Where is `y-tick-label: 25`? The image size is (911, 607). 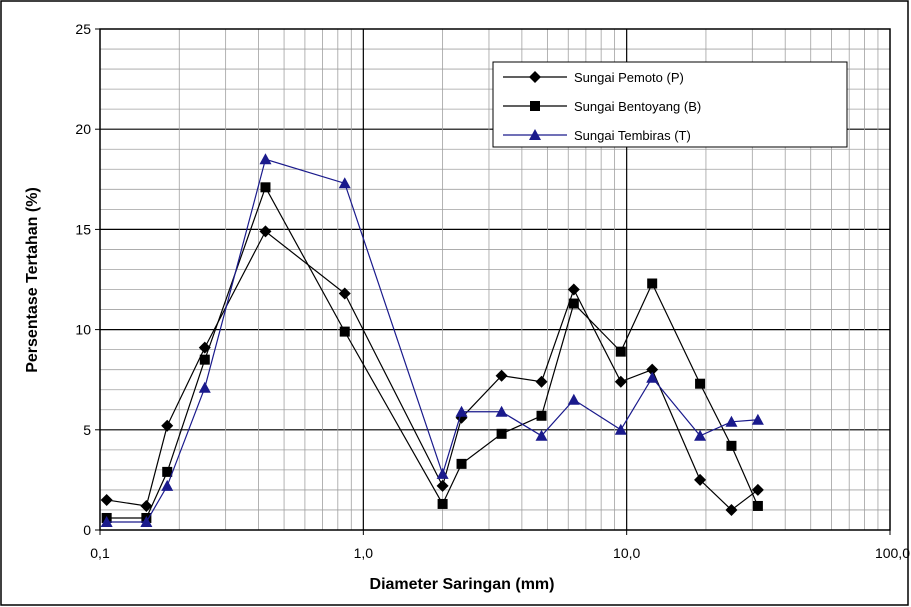 y-tick-label: 25 is located at coordinates (83, 29).